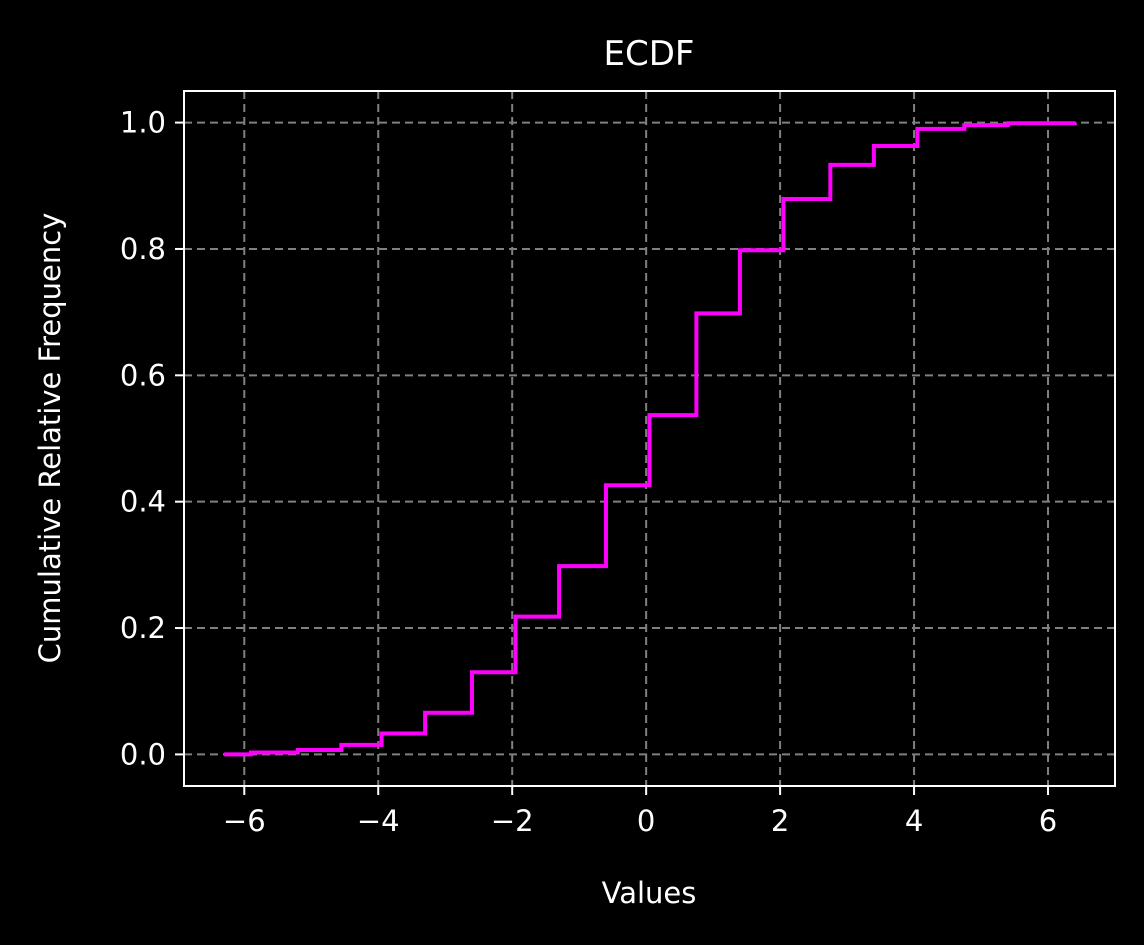 This screenshot has width=1144, height=945. What do you see at coordinates (50, 438) in the screenshot?
I see `y-axis-label: Cumulative Relative Frequency` at bounding box center [50, 438].